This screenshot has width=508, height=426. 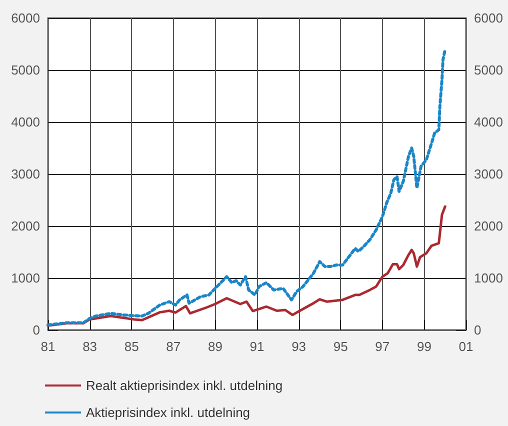 I want to click on y2-tick-label: 4000, so click(x=488, y=122).